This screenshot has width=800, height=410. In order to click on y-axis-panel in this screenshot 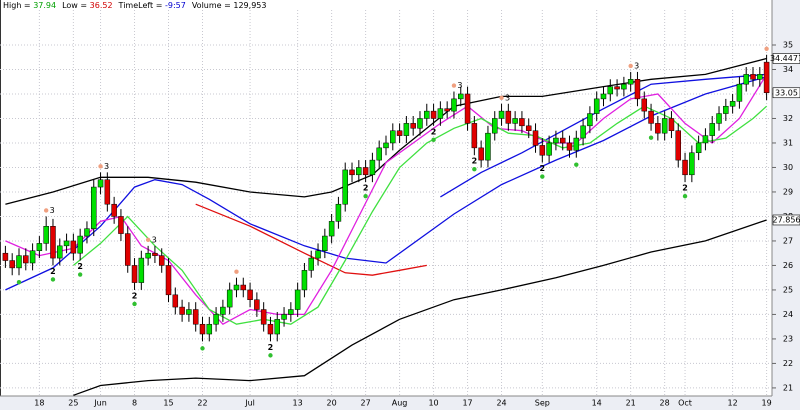, I will do `click(786, 205)`.